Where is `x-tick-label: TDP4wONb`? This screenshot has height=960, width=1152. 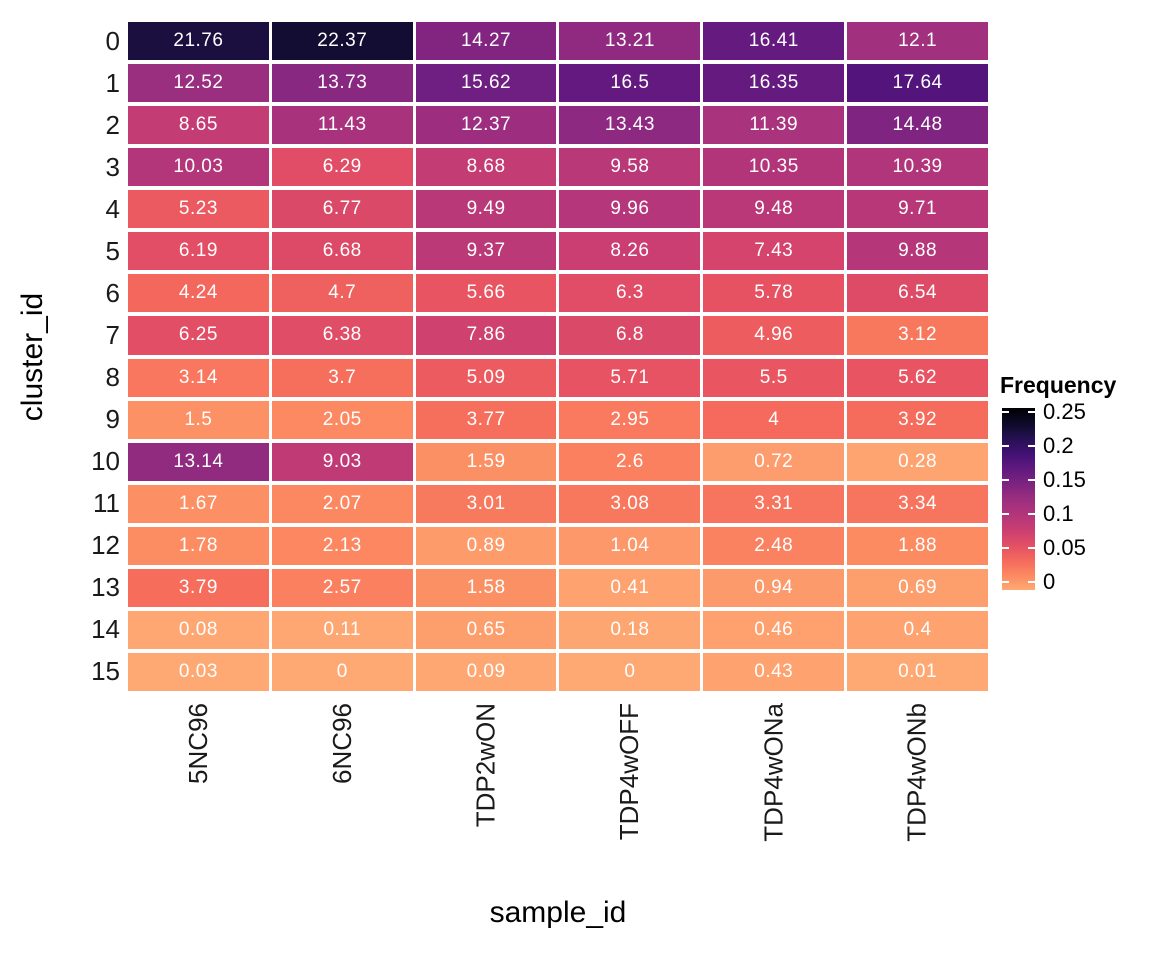 x-tick-label: TDP4wONb is located at coordinates (917, 772).